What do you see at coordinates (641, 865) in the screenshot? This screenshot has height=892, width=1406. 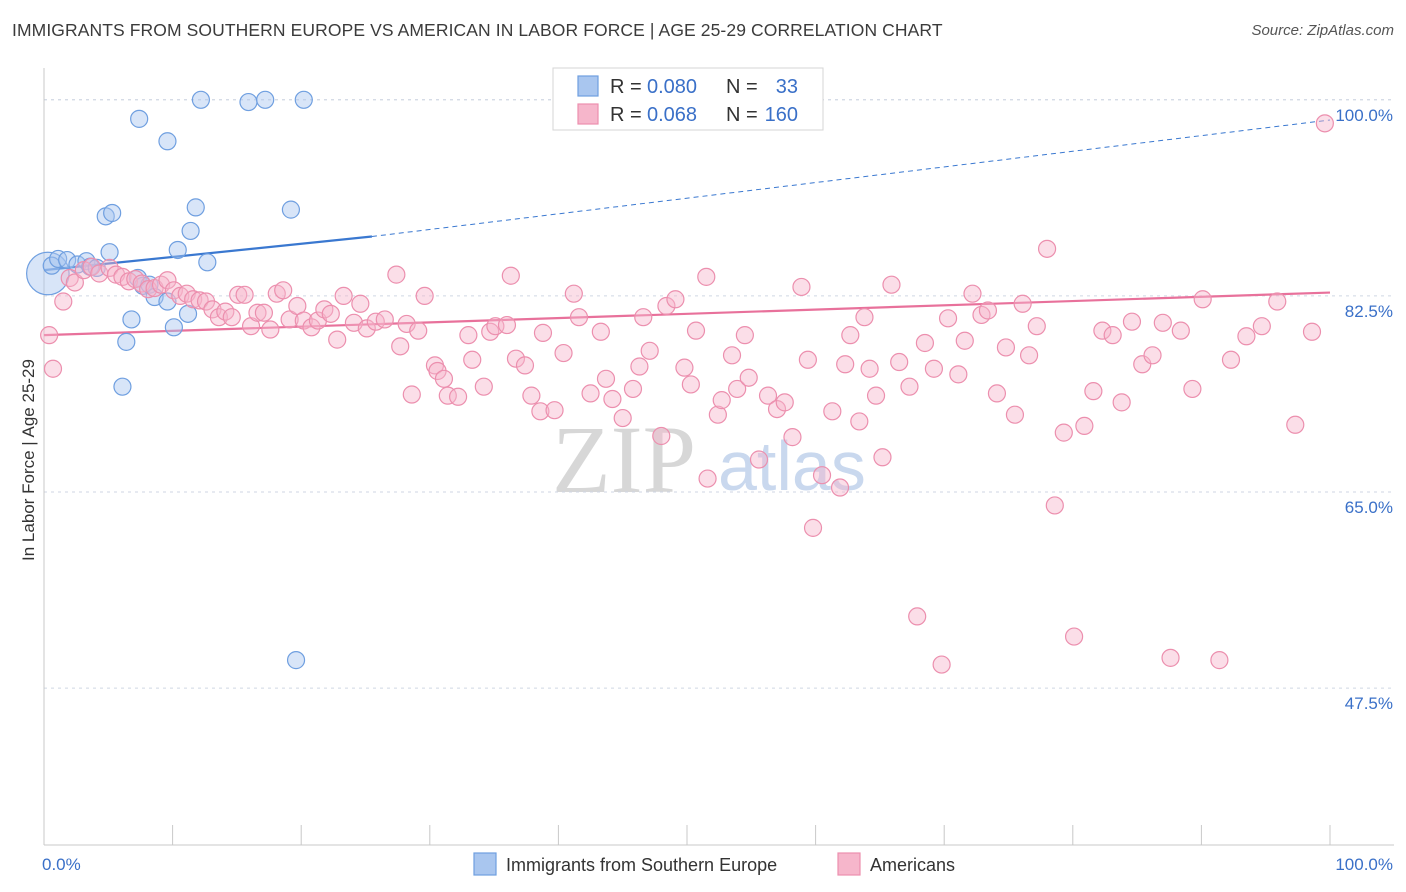 I see `bottom-legend-label: Immigrants from Southern Europe` at bounding box center [641, 865].